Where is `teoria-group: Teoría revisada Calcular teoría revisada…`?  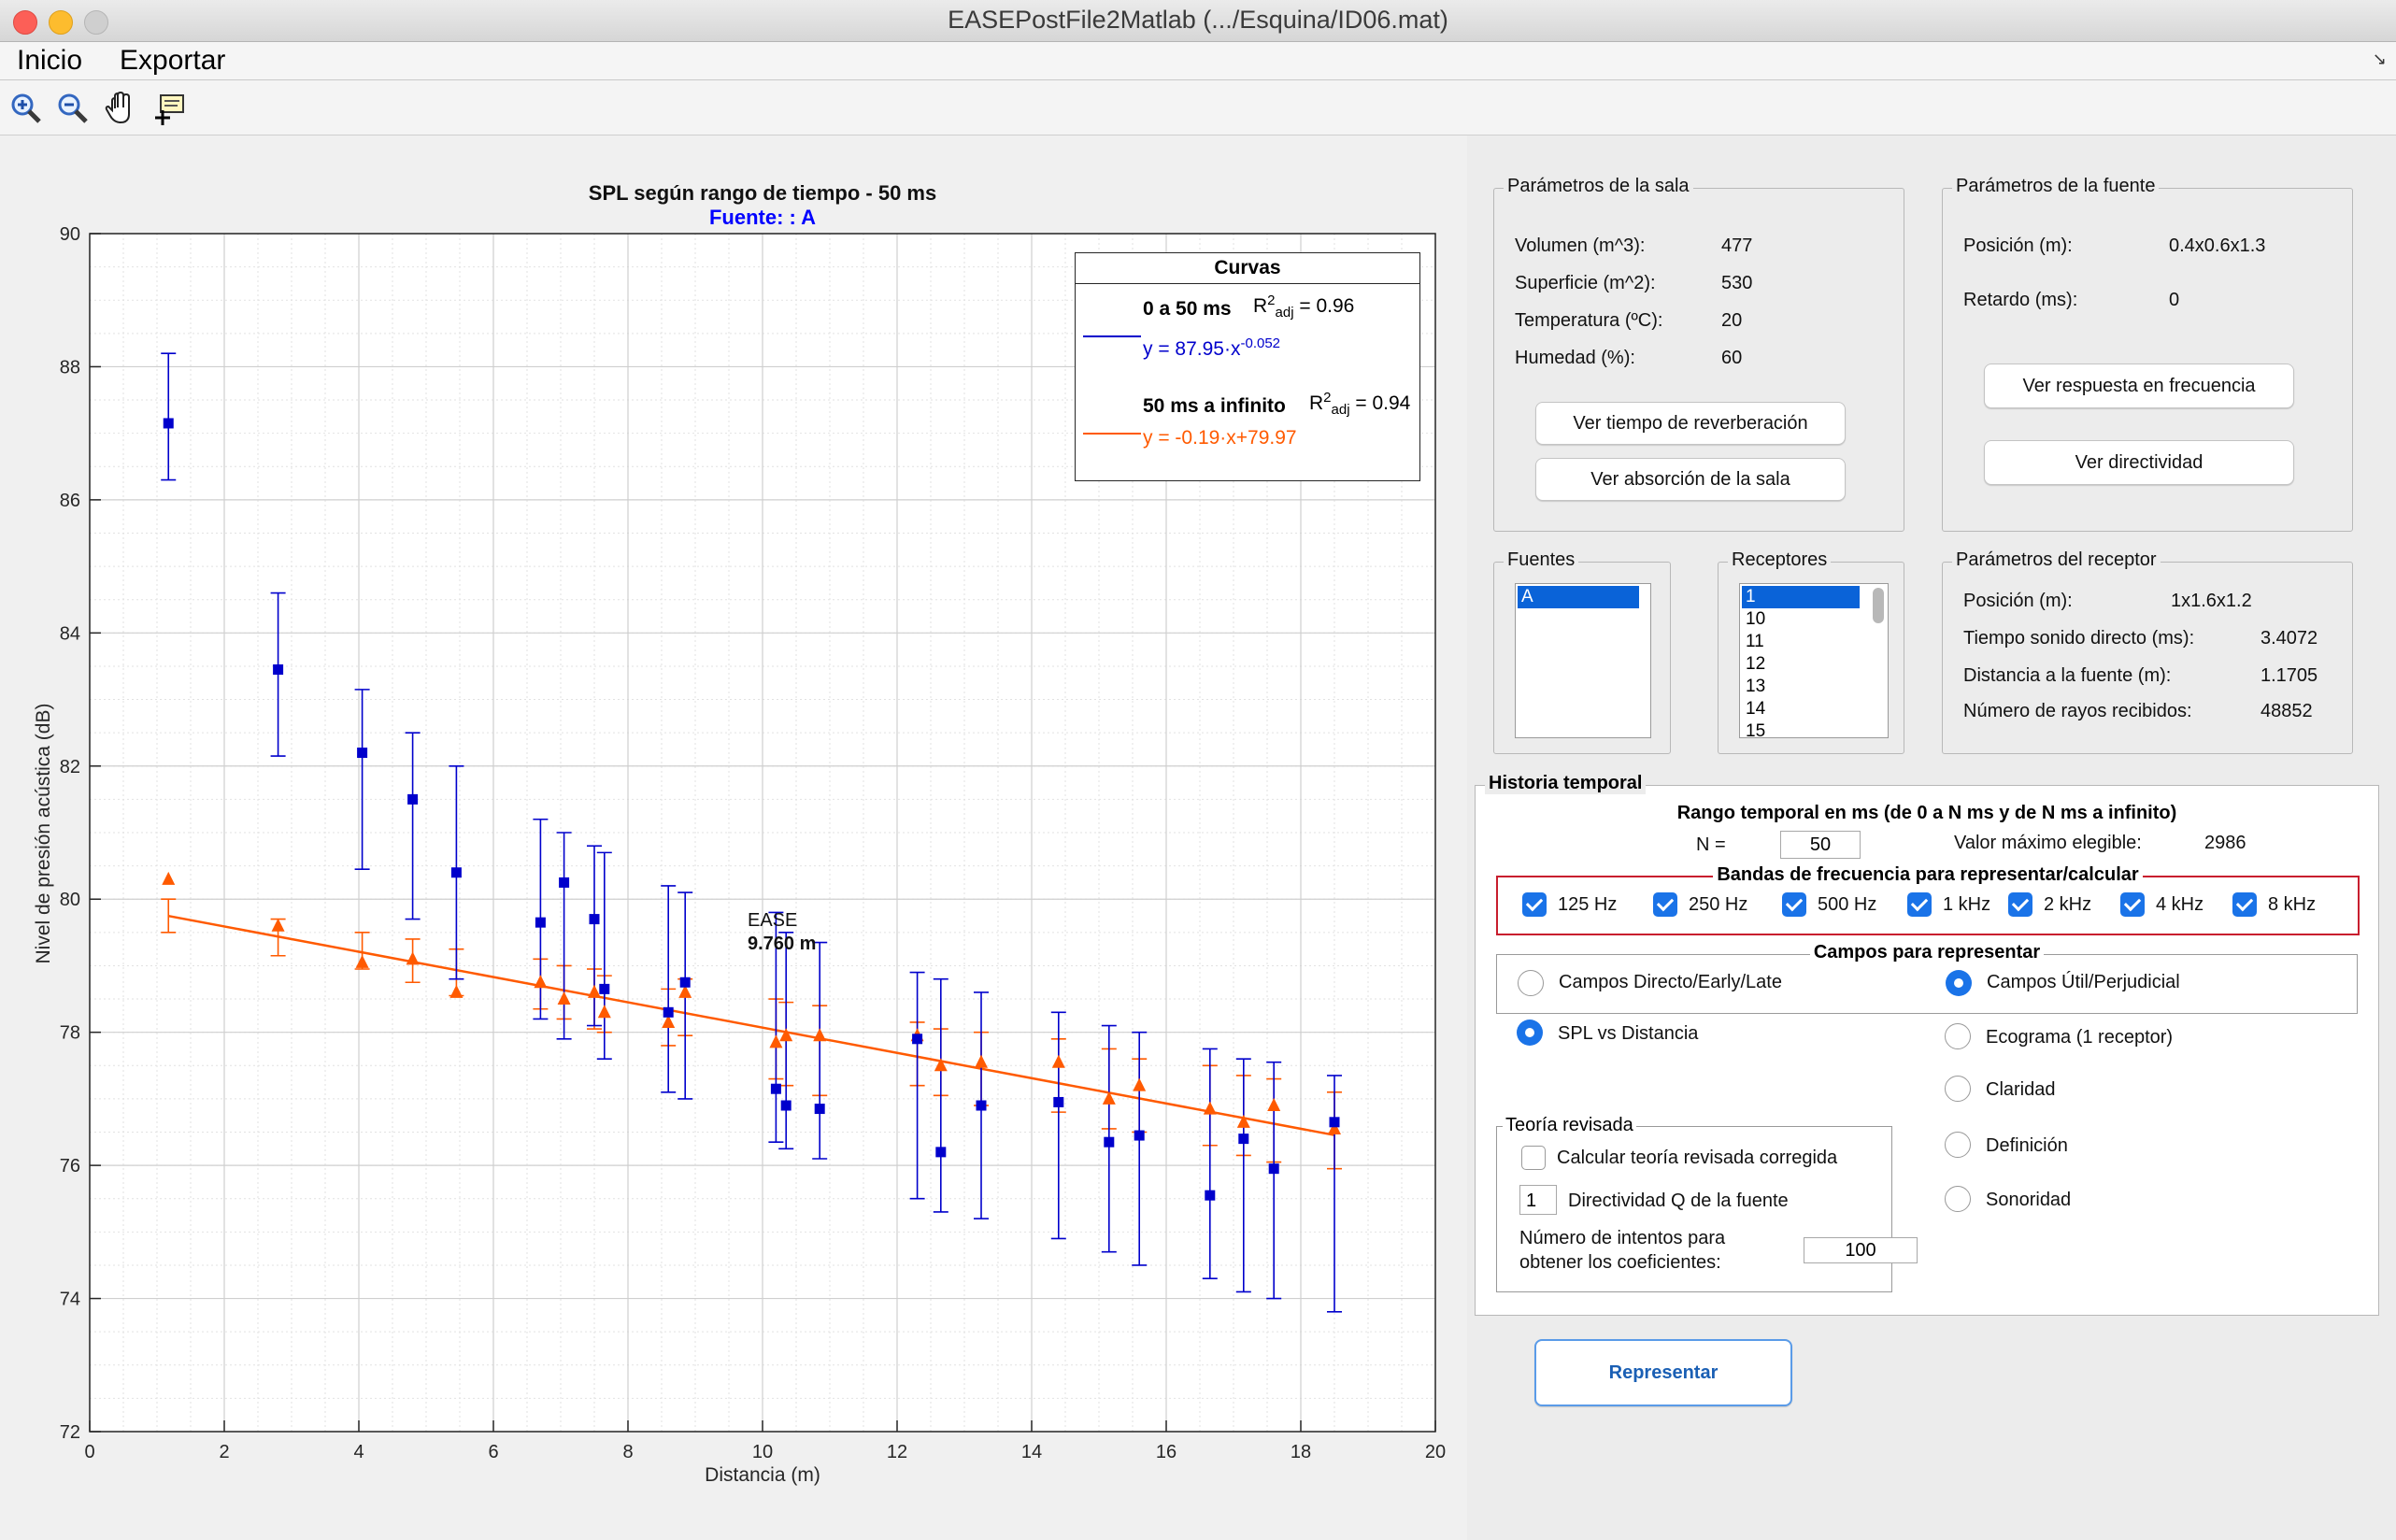 teoria-group: Teoría revisada Calcular teoría revisada… is located at coordinates (1707, 1203).